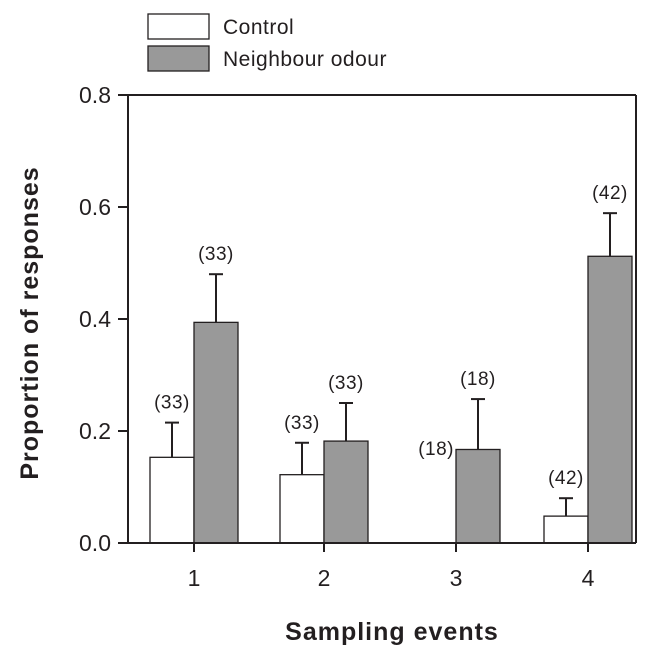  Describe the element at coordinates (456, 578) in the screenshot. I see `x-tick-label-3: 3` at that location.